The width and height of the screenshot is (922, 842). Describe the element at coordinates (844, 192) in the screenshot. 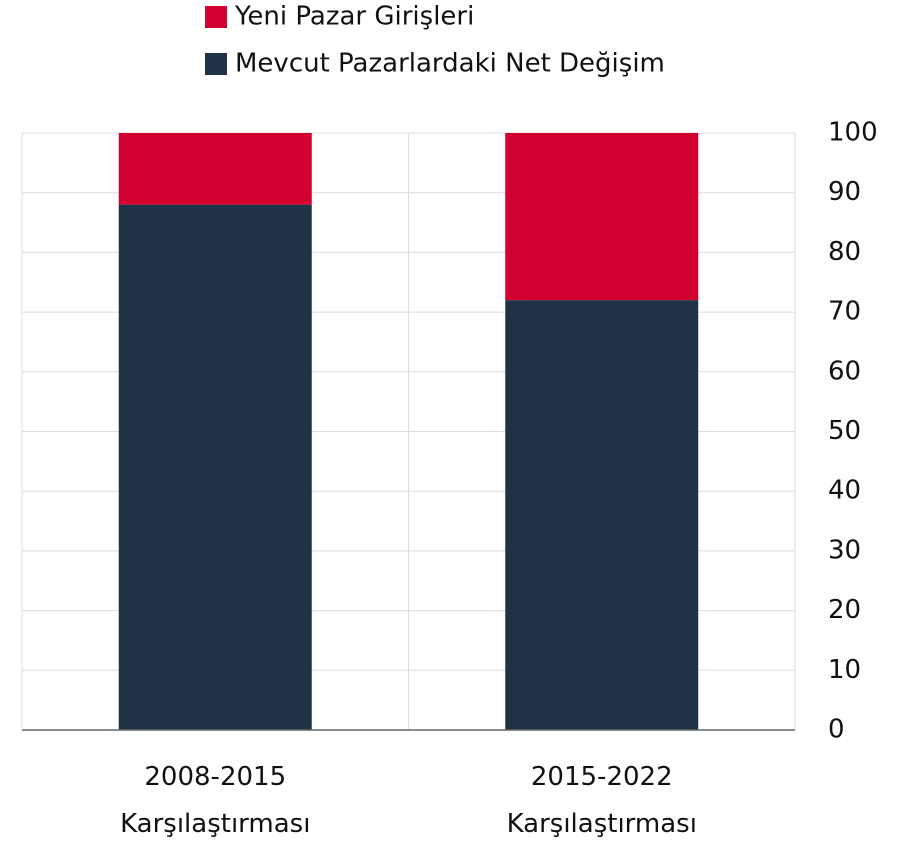

I see `y-tick-label: 90` at that location.